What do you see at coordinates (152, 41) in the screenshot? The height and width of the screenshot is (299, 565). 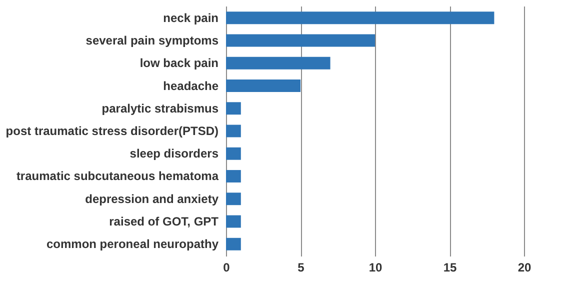 I see `y-tick-label: several pain symptoms` at bounding box center [152, 41].